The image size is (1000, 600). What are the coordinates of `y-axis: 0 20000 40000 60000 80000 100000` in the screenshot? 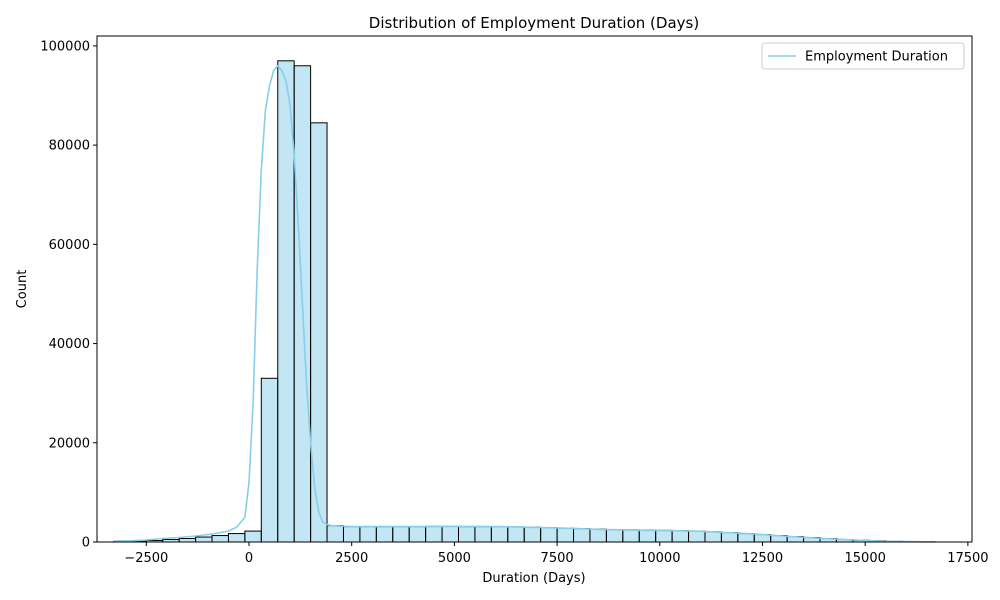 It's located at (68, 295).